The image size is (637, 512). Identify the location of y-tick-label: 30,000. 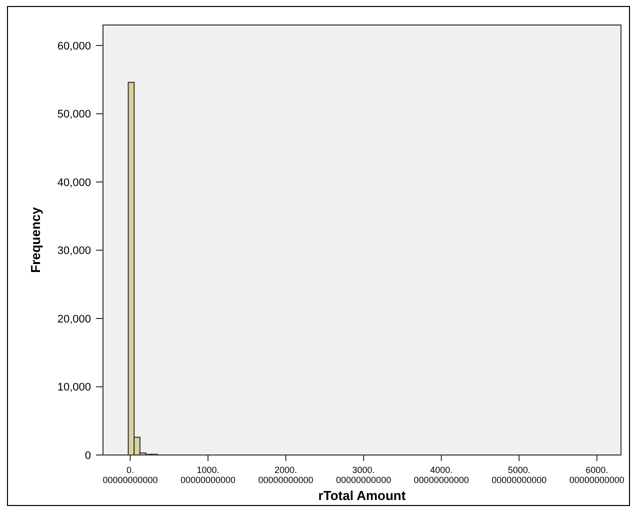
(74, 251).